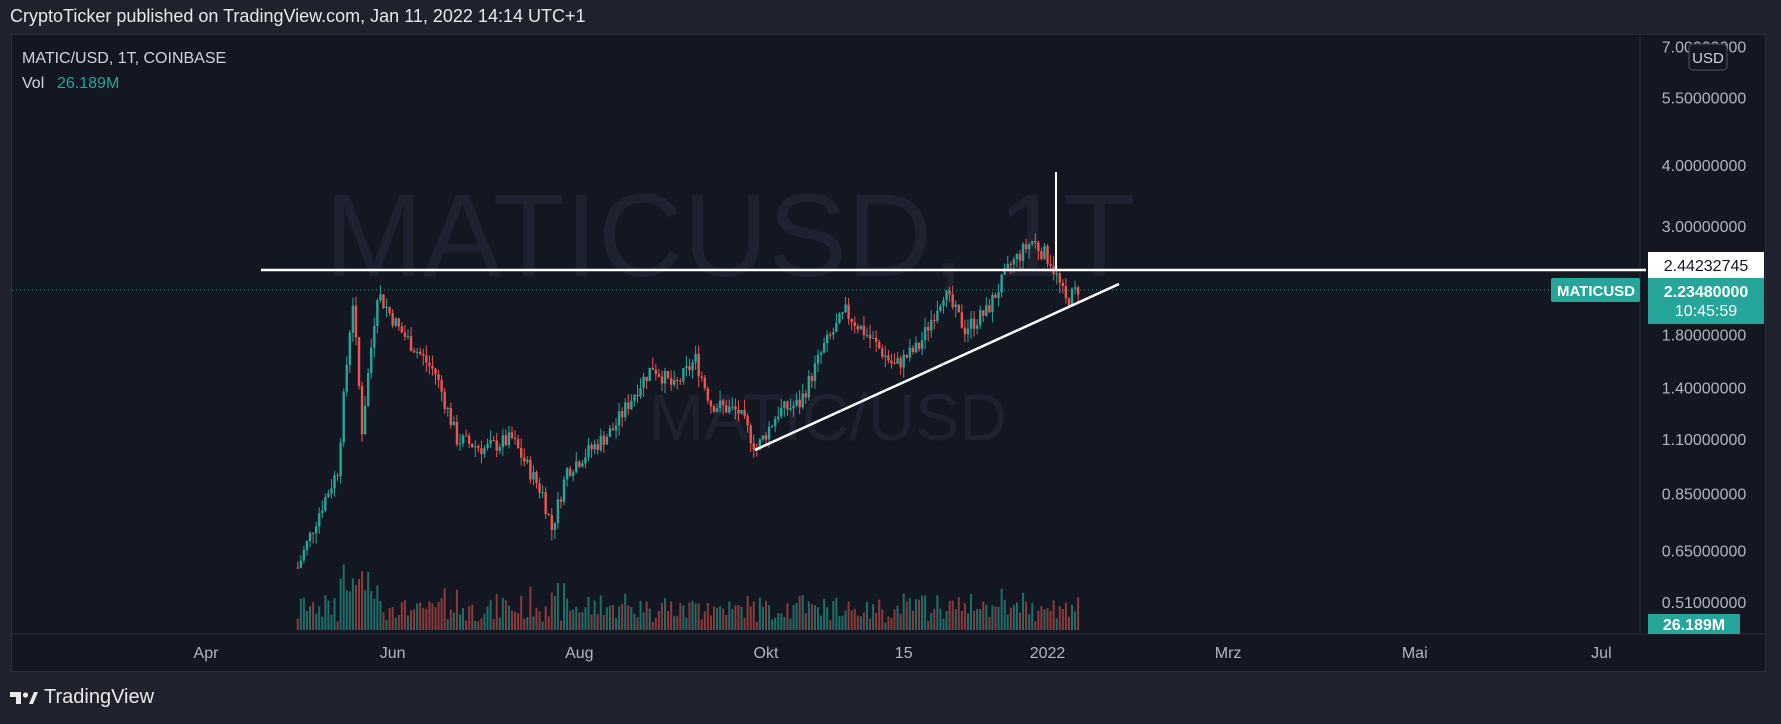  I want to click on tradingview-logo: TradingView, so click(82, 697).